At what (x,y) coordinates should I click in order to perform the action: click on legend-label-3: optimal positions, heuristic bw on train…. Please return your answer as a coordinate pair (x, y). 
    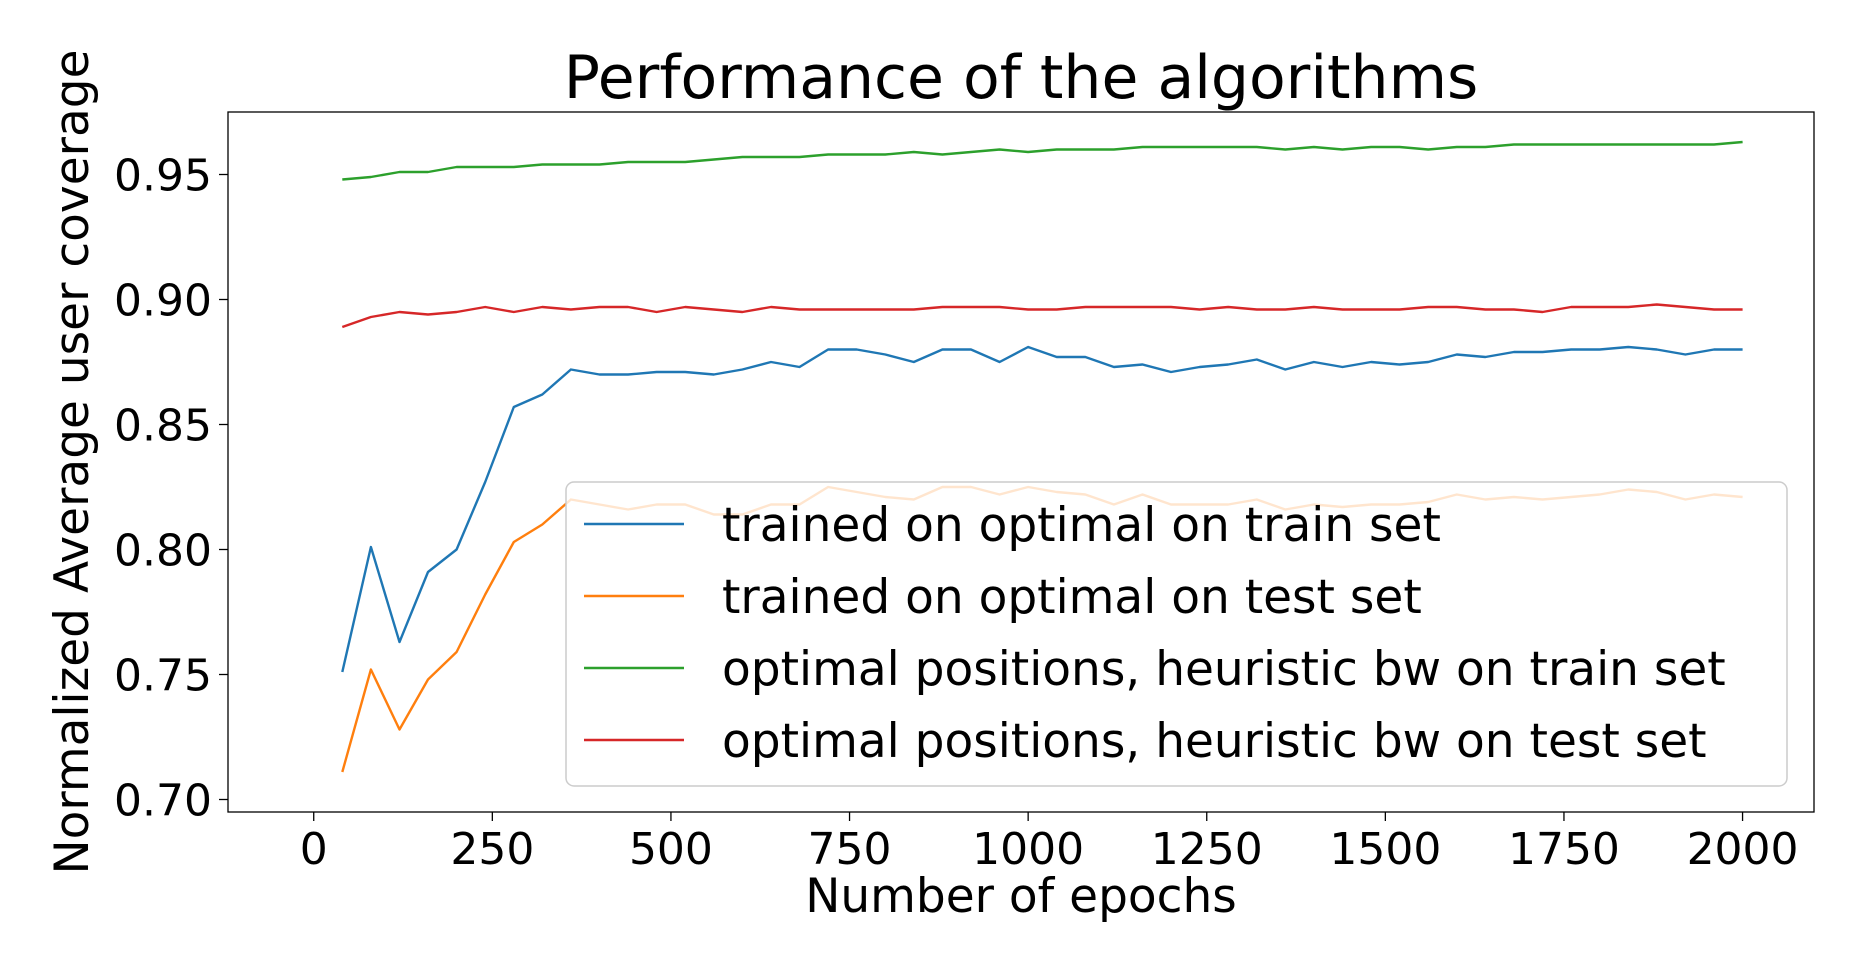
    Looking at the image, I should click on (1224, 669).